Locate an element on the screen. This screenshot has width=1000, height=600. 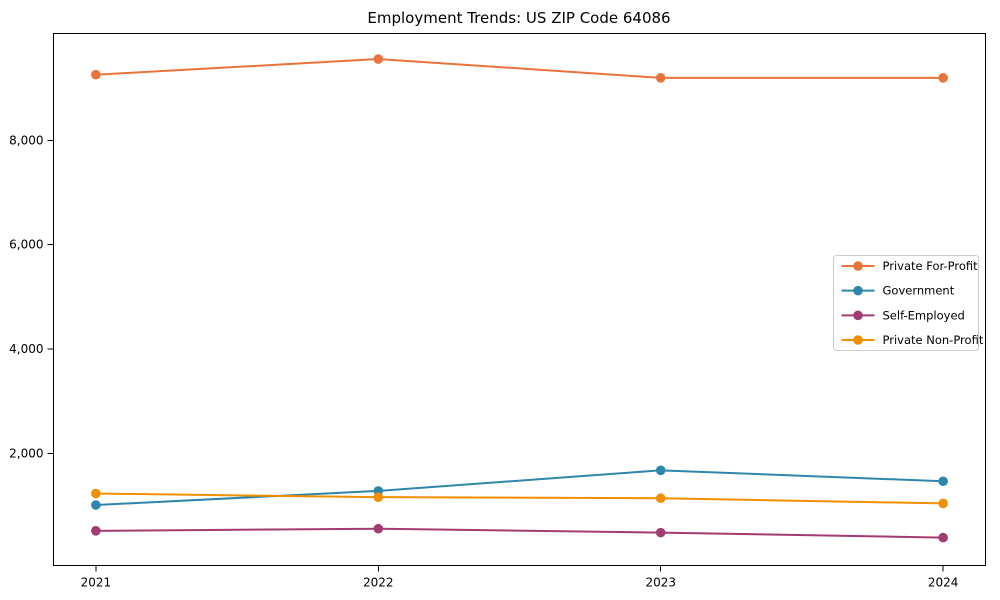
legend-label: Private Non-Profit is located at coordinates (933, 340).